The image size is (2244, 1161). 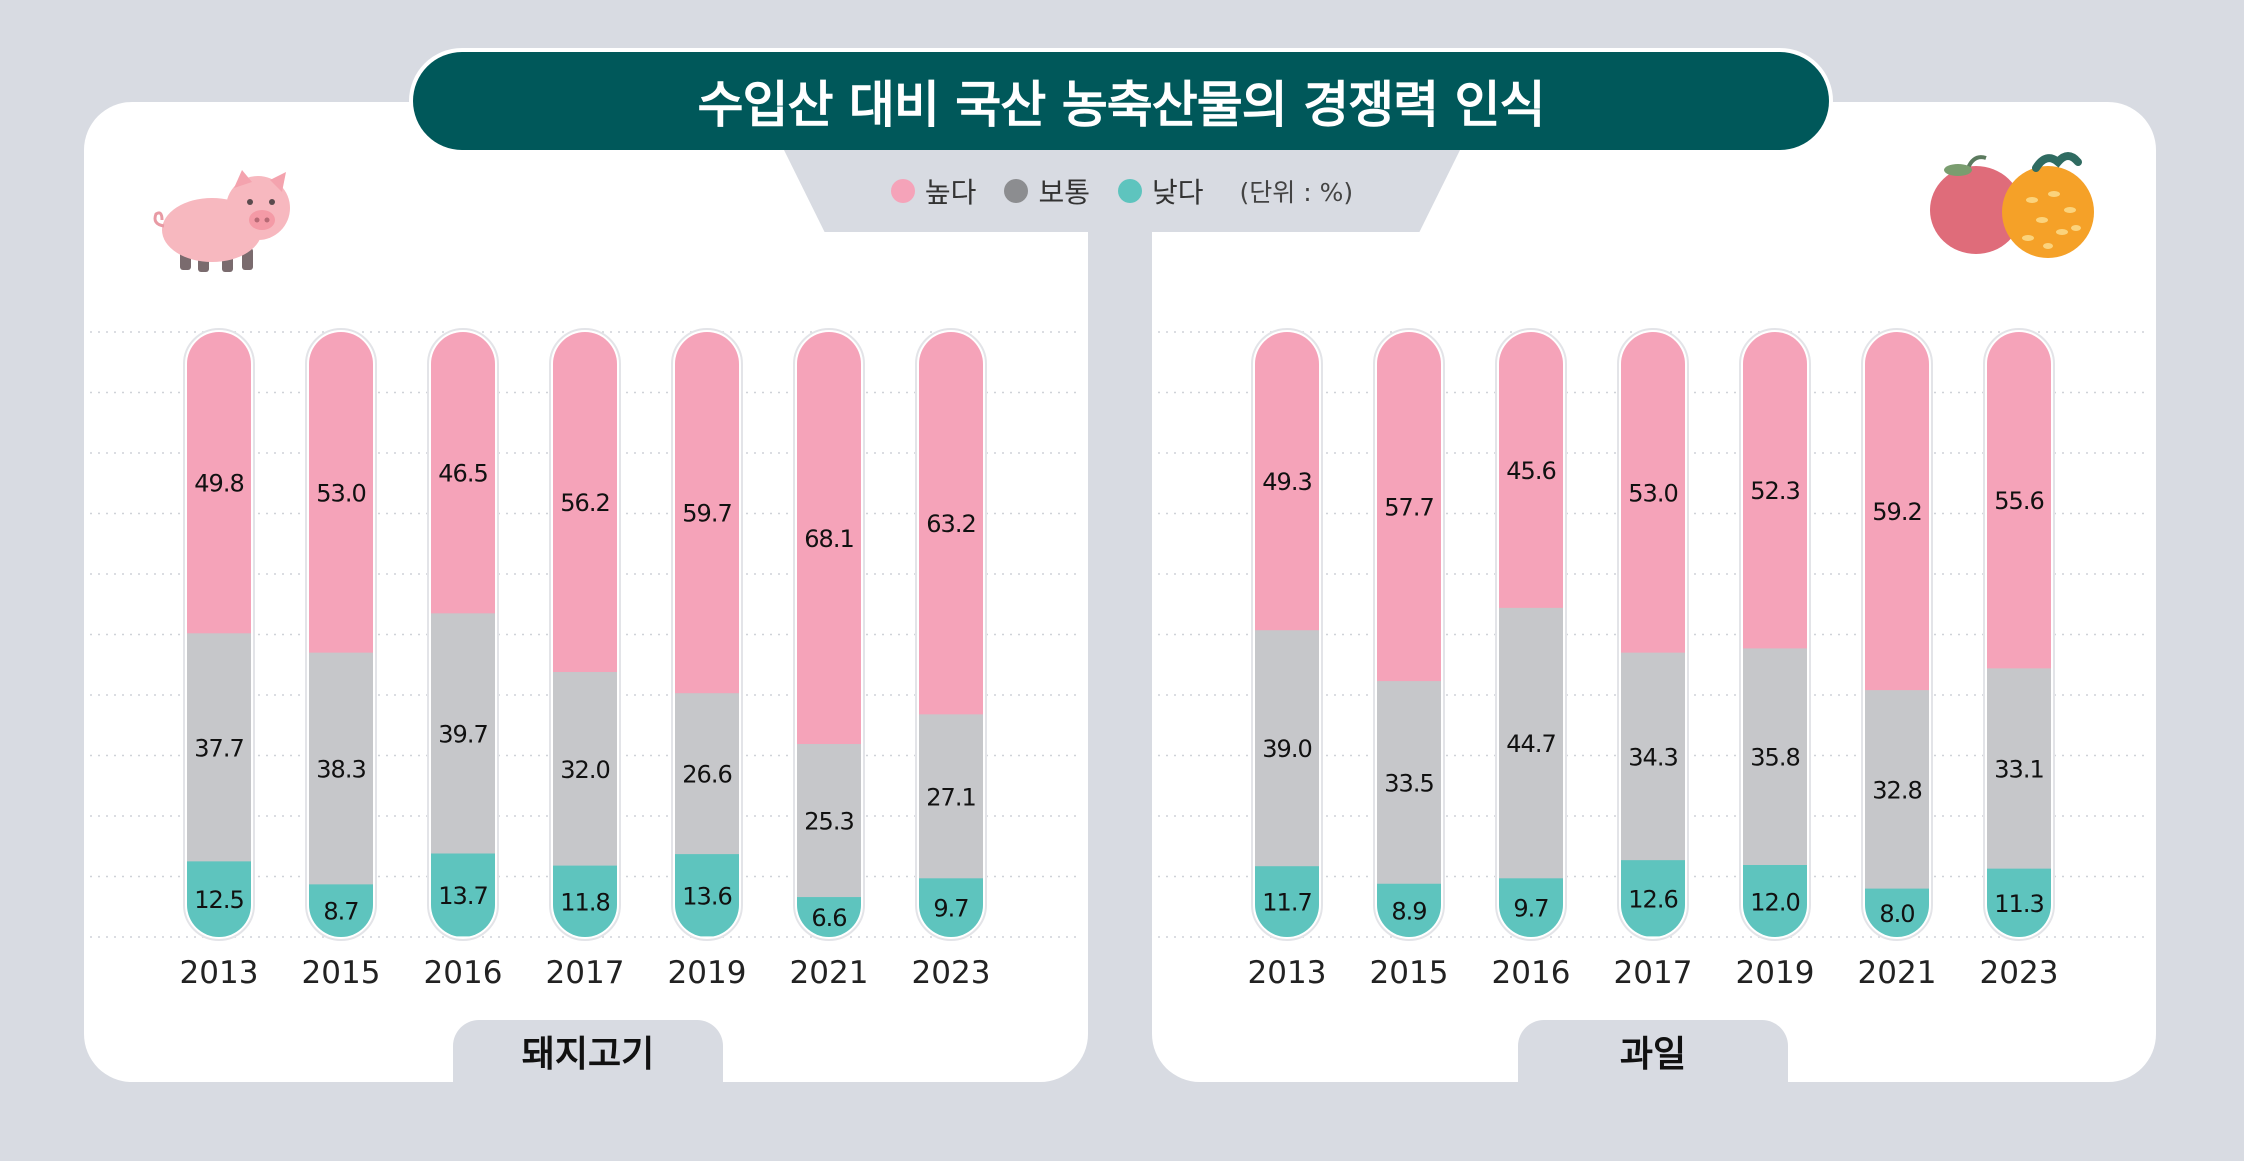 I want to click on fruit-bar-2015, so click(x=1409, y=634).